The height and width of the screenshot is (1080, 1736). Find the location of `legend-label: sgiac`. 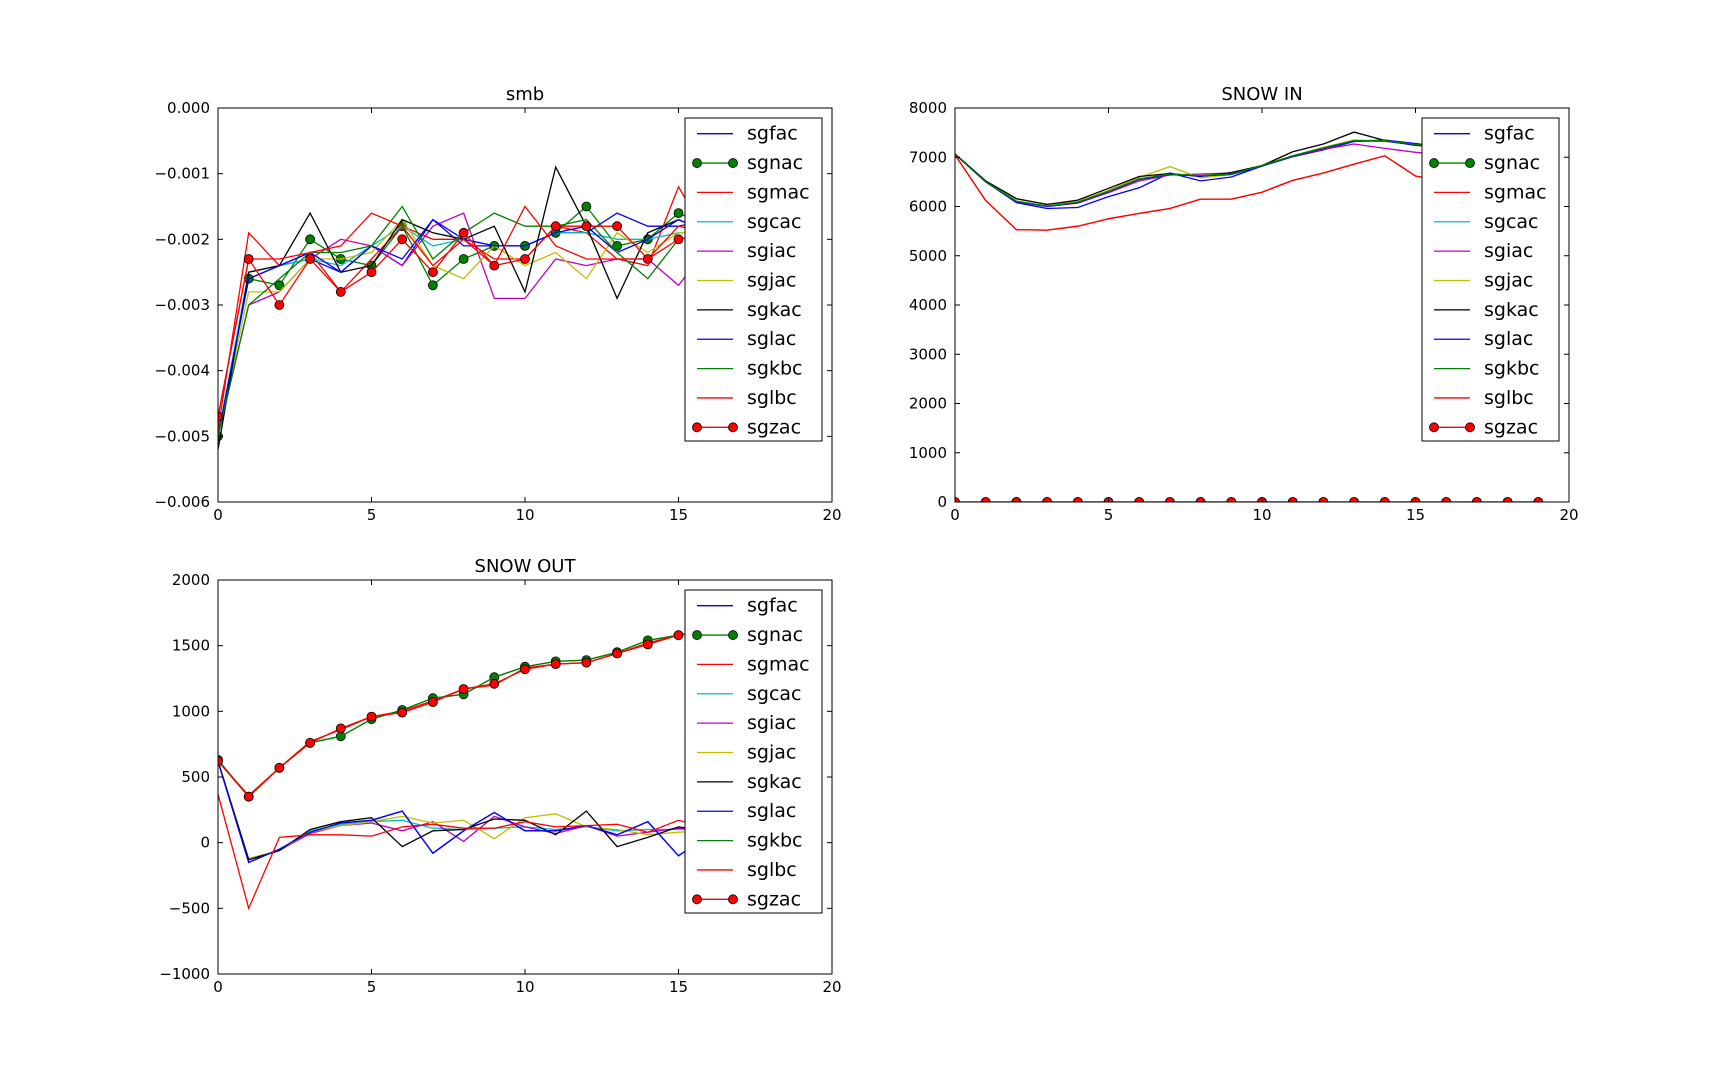

legend-label: sgiac is located at coordinates (771, 251).